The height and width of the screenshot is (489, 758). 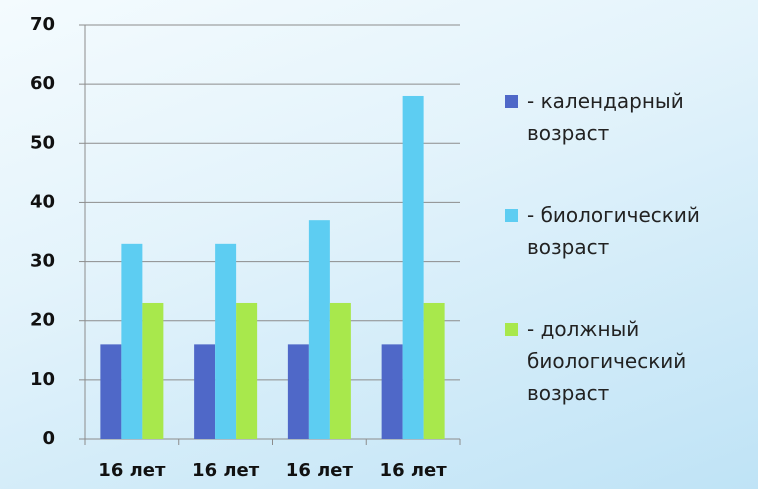 What do you see at coordinates (42, 24) in the screenshot?
I see `y-tick-label: 70` at bounding box center [42, 24].